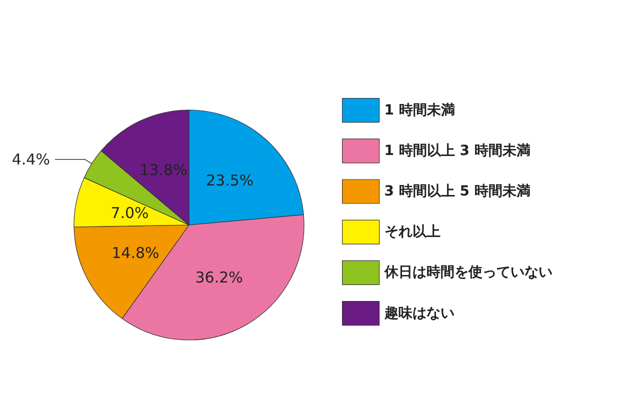  I want to click on legend-label: 3 時間以上 5 時間未満, so click(457, 192).